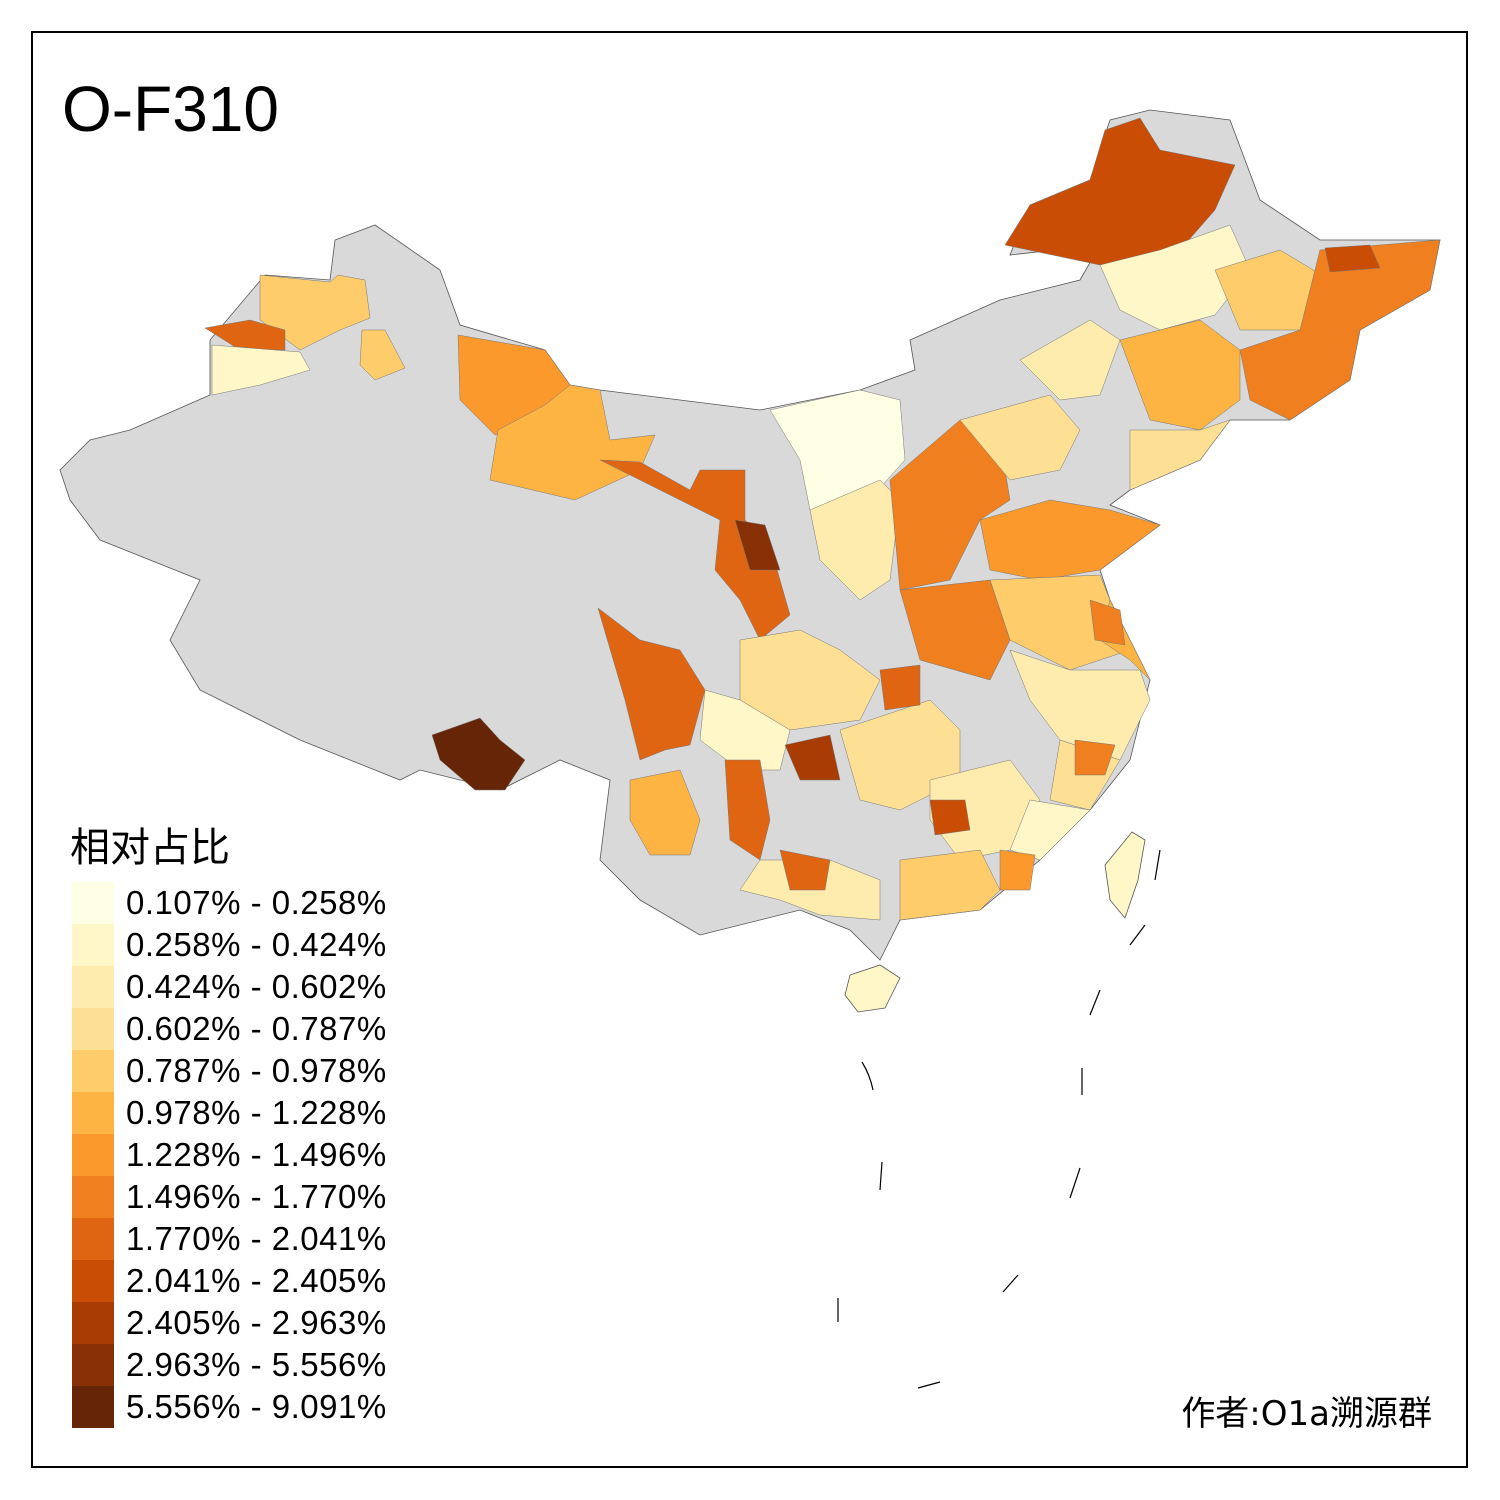 The width and height of the screenshot is (1500, 1500). Describe the element at coordinates (256, 1070) in the screenshot. I see `legend-label: 0.787% - 0.978%` at that location.